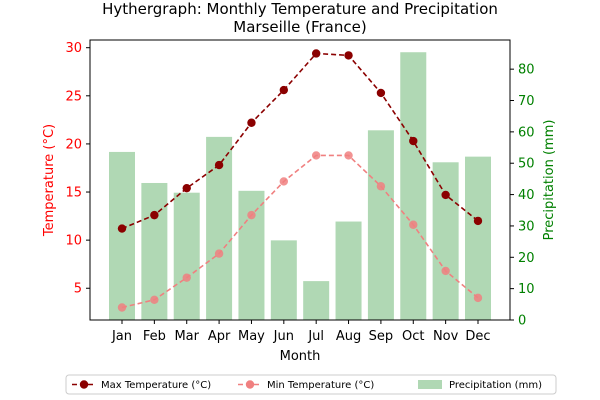 The image size is (600, 400). I want to click on chart-subtitle: Marseille (France), so click(299, 27).